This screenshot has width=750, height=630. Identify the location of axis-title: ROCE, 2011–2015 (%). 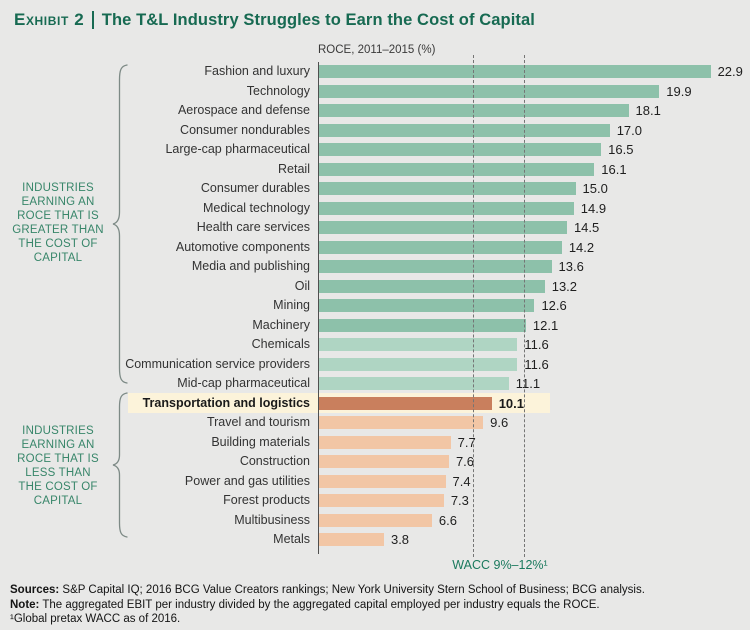
(377, 50).